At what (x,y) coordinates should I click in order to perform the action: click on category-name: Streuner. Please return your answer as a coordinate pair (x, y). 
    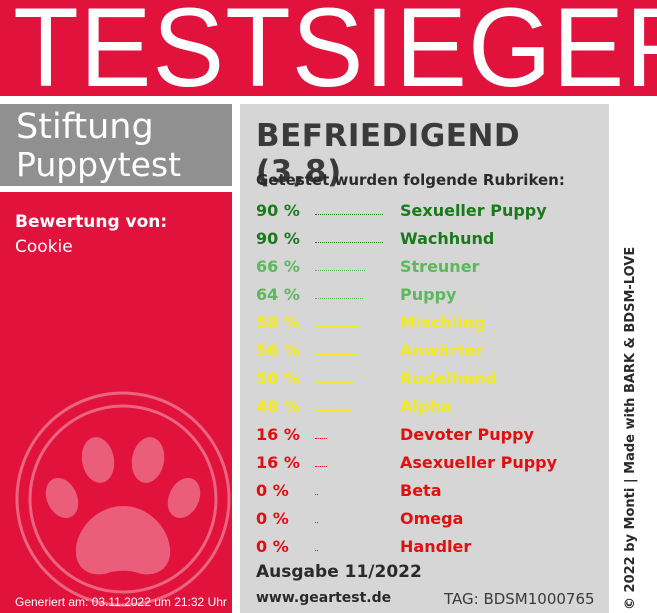
    Looking at the image, I should click on (440, 266).